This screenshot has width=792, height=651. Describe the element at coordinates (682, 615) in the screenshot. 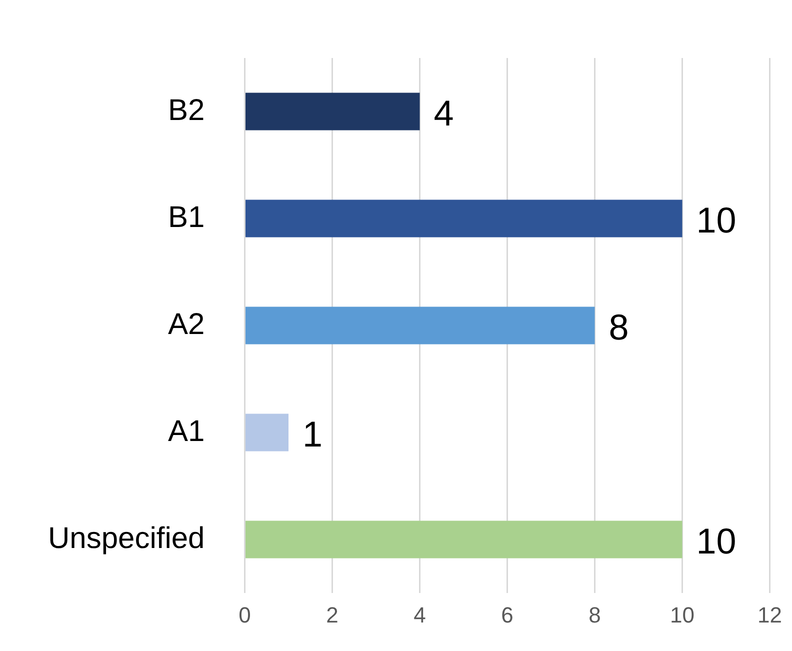

I see `x-tick-label: 10` at that location.